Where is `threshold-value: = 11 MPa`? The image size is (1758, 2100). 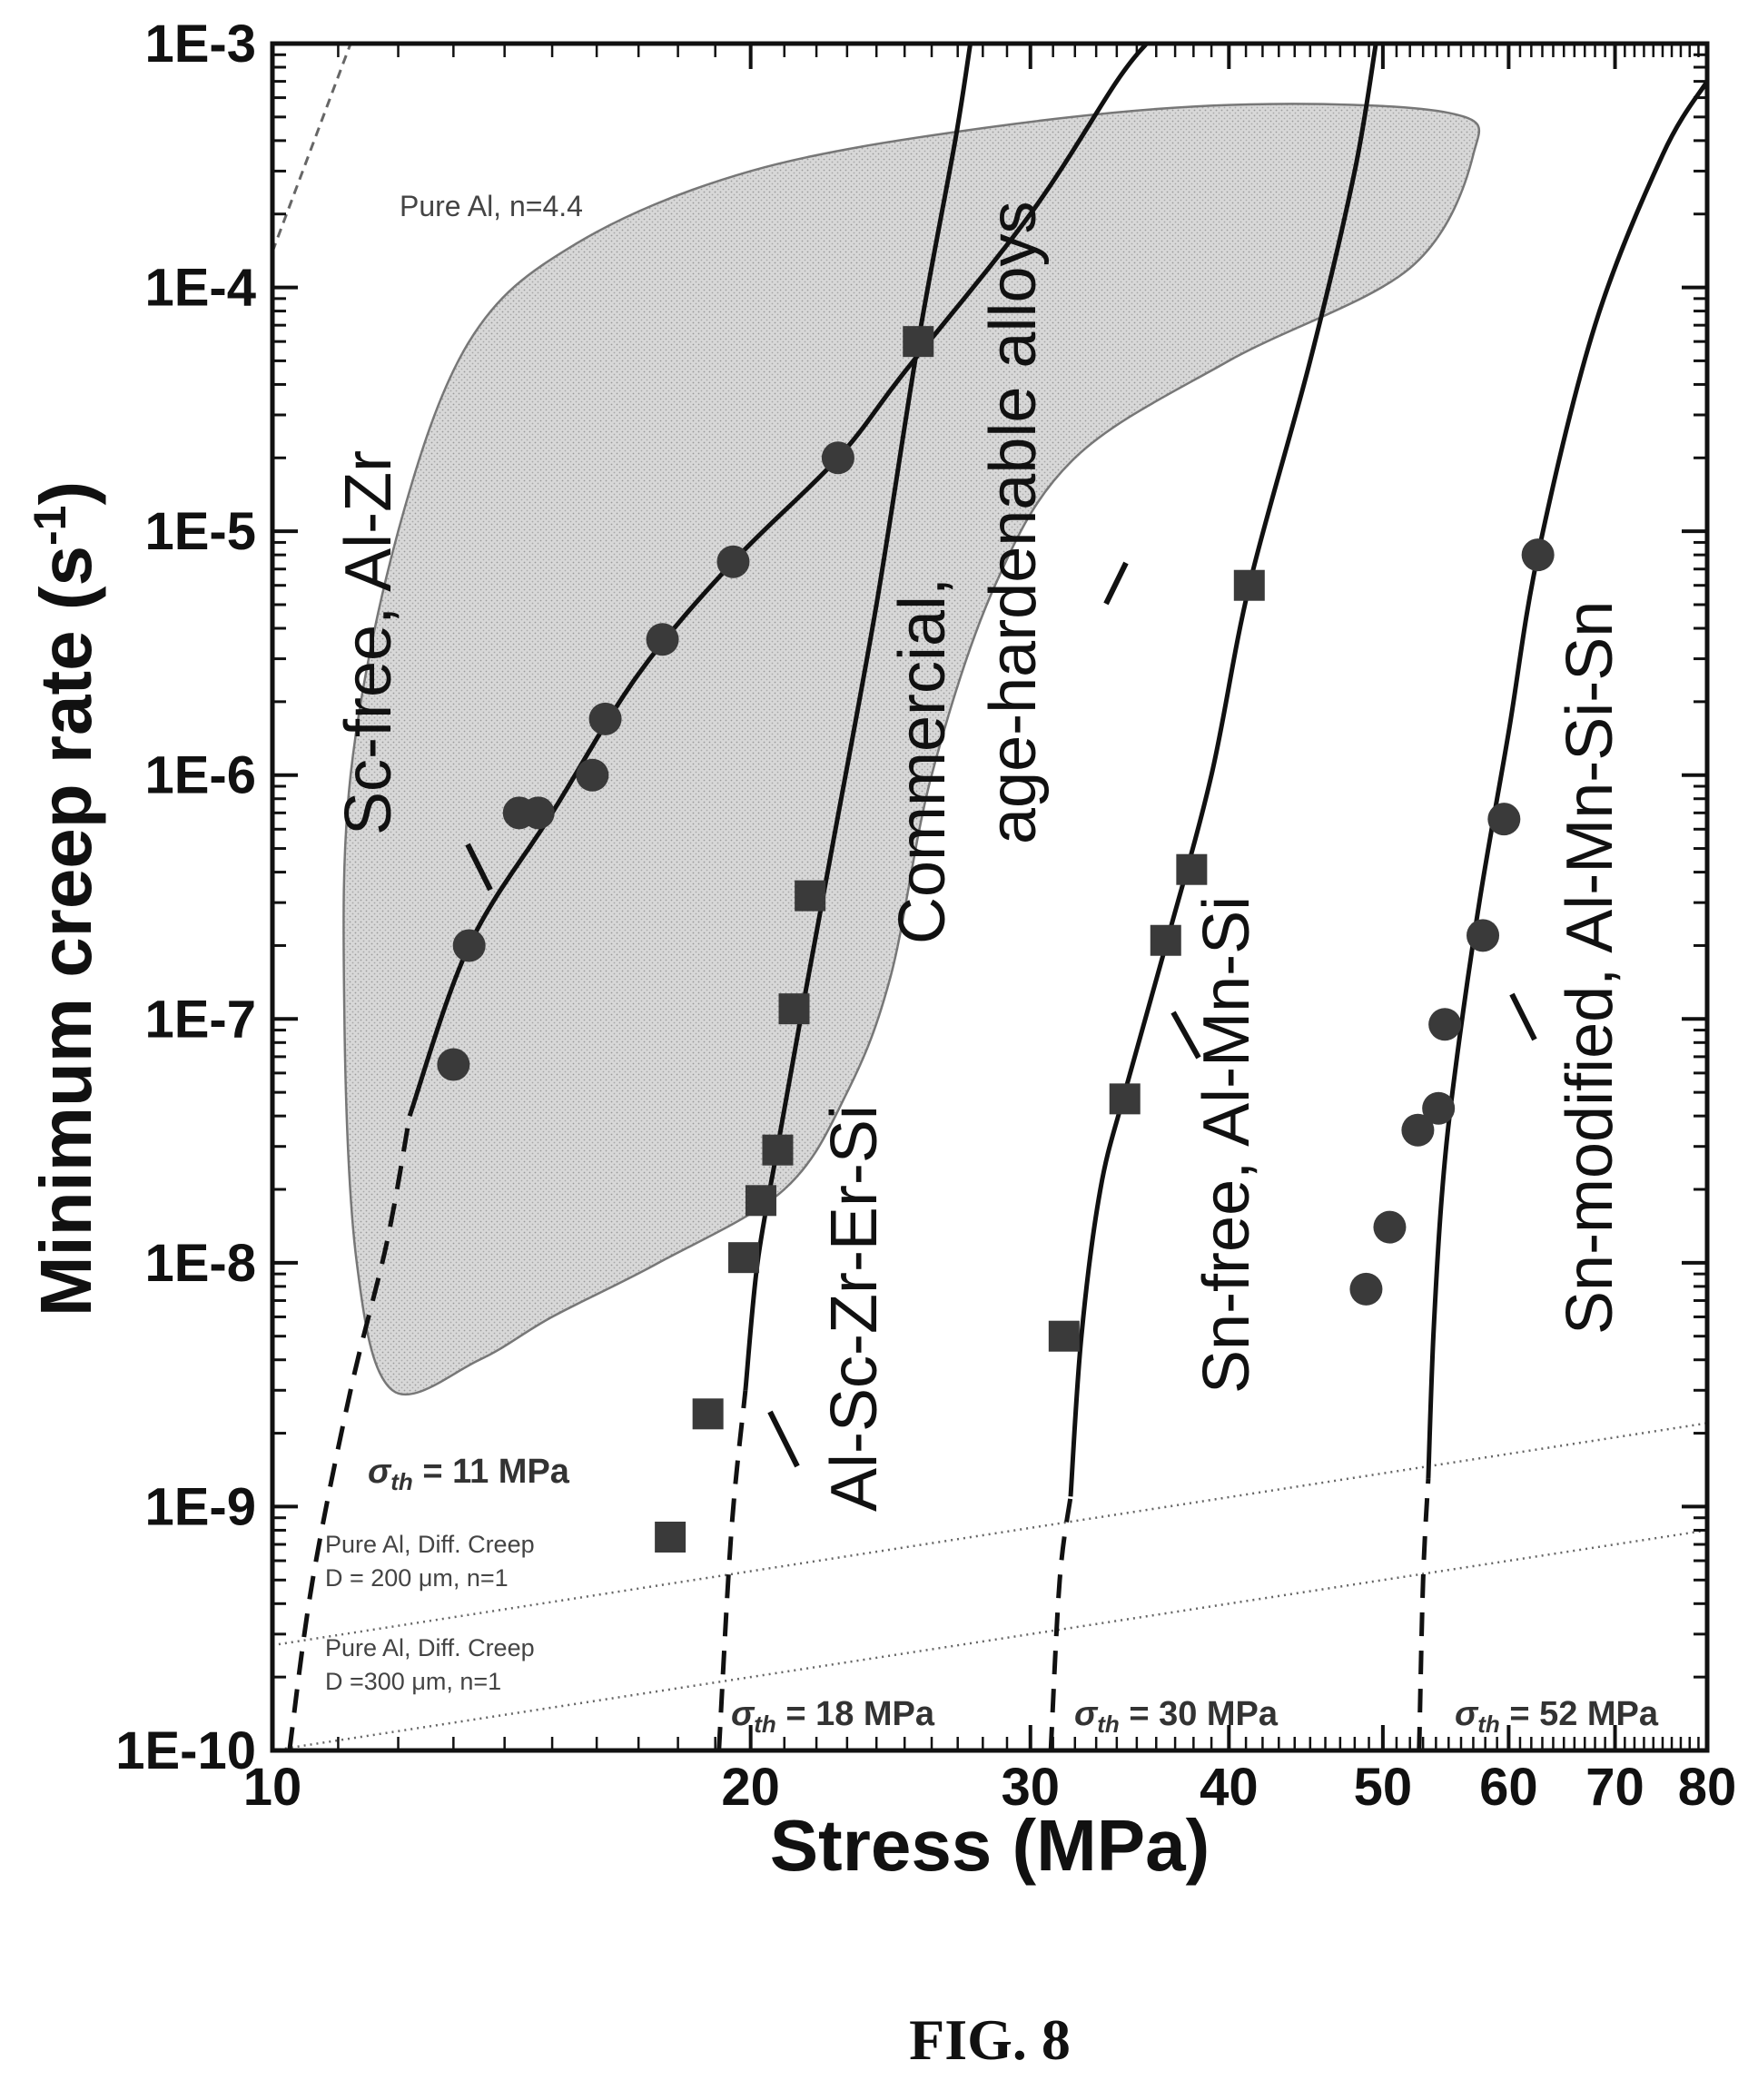 threshold-value: = 11 MPa is located at coordinates (491, 1472).